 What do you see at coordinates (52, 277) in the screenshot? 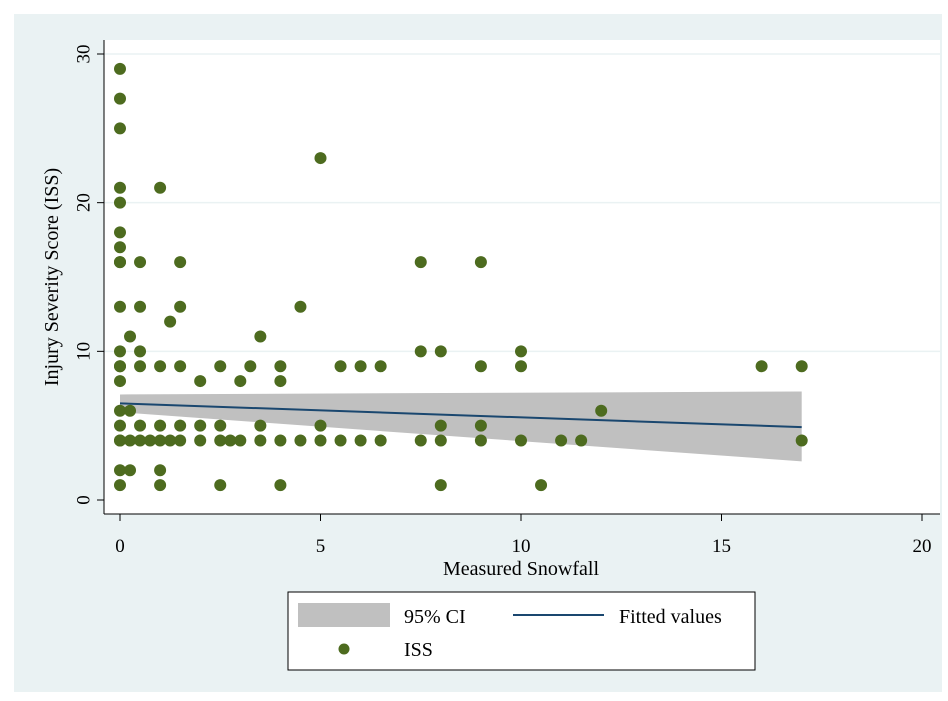
I see `y-axis-title: Injury Severity Score (ISS)` at bounding box center [52, 277].